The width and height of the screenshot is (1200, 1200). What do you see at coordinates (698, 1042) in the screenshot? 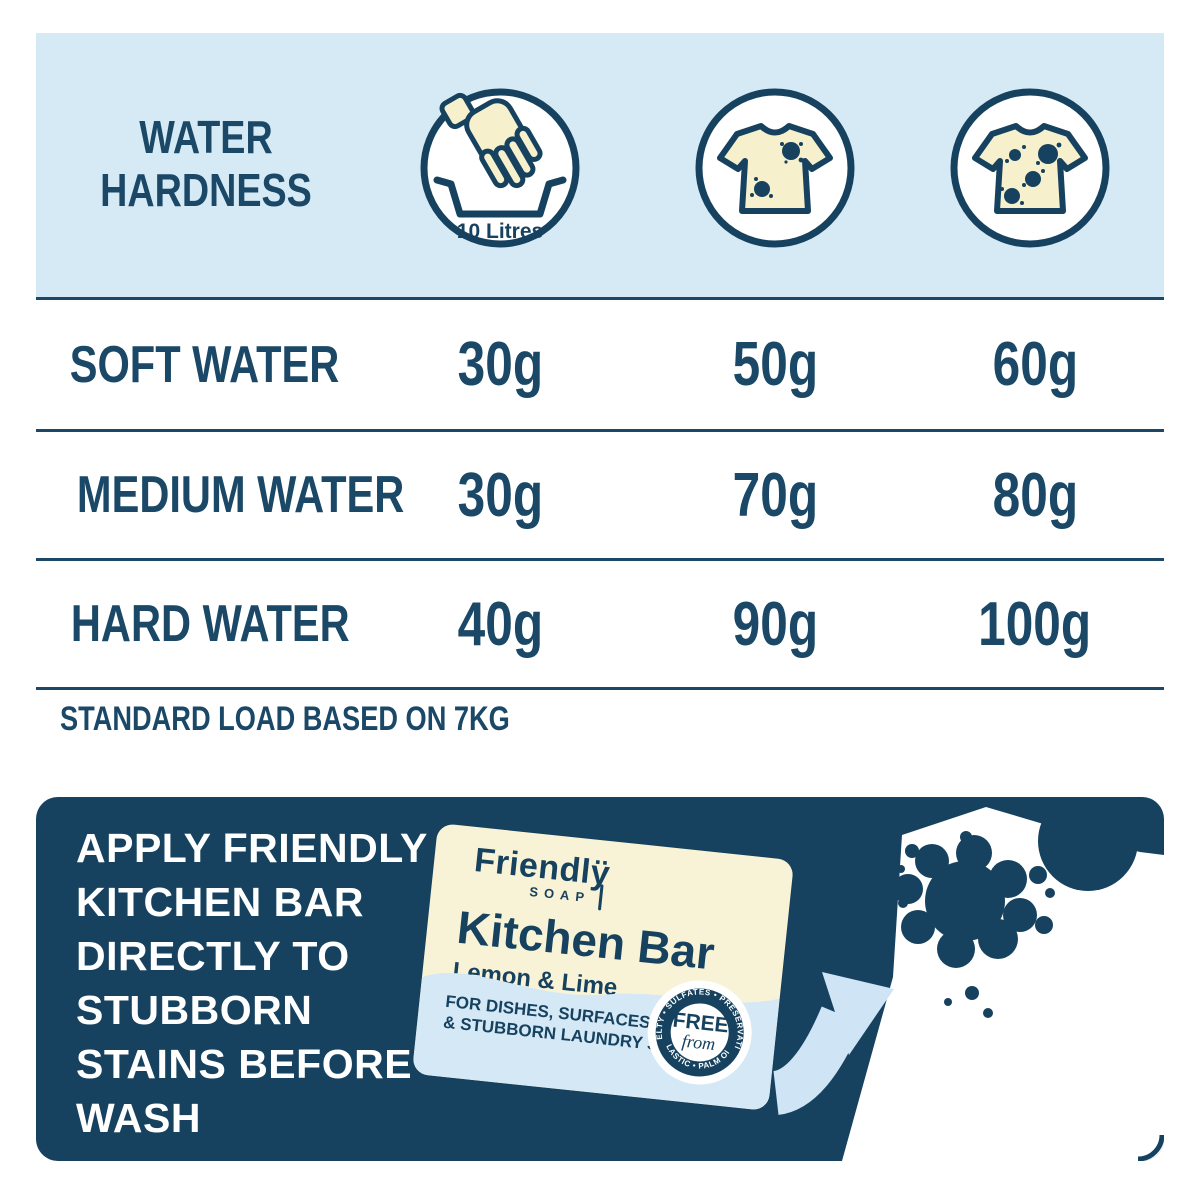
I see `badge-from-text: from` at bounding box center [698, 1042].